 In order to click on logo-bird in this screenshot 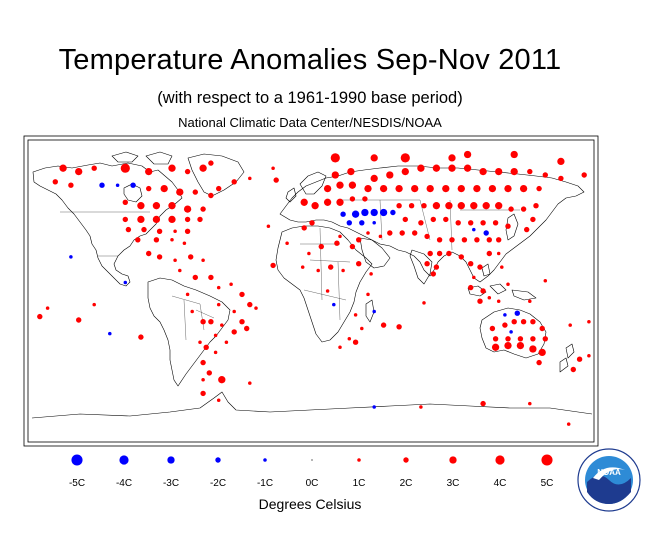, I will do `click(609, 473)`.